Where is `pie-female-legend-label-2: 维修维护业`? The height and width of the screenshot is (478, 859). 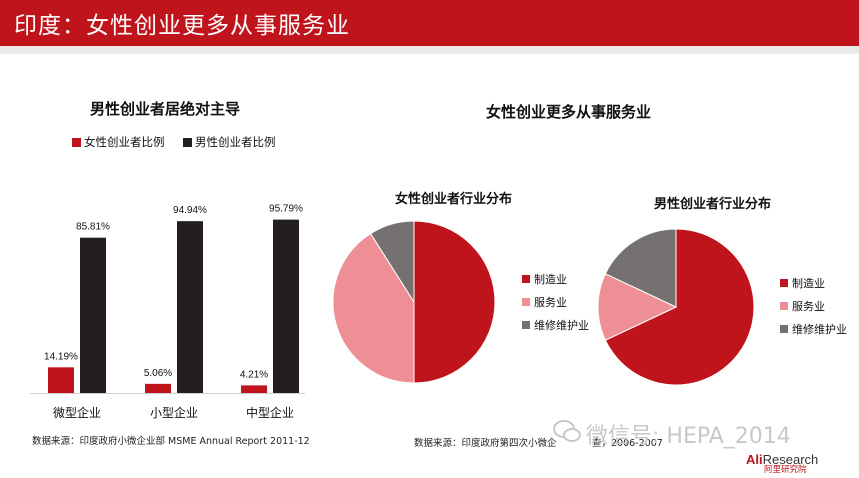
pie-female-legend-label-2: 维修维护业 is located at coordinates (561, 325).